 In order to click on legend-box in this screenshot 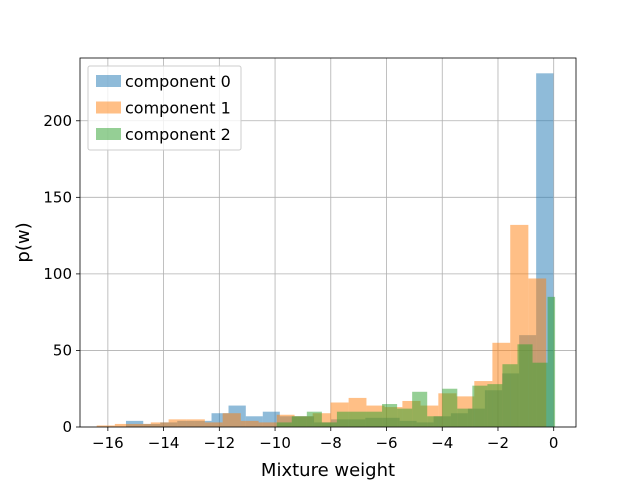, I will do `click(164, 108)`.